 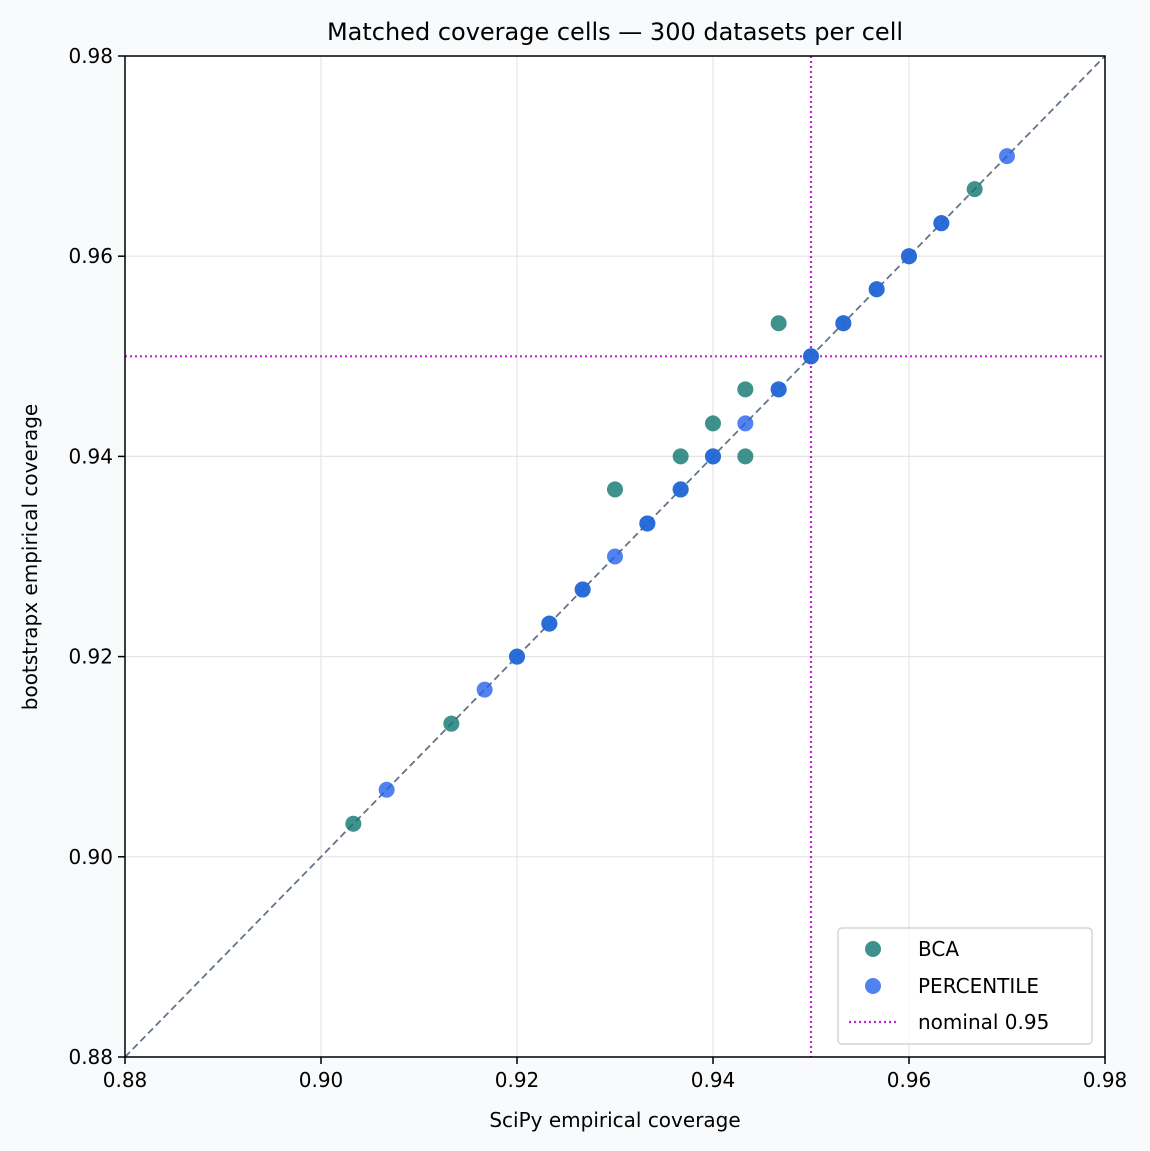 What do you see at coordinates (713, 1080) in the screenshot?
I see `x-tick-label: 0.94` at bounding box center [713, 1080].